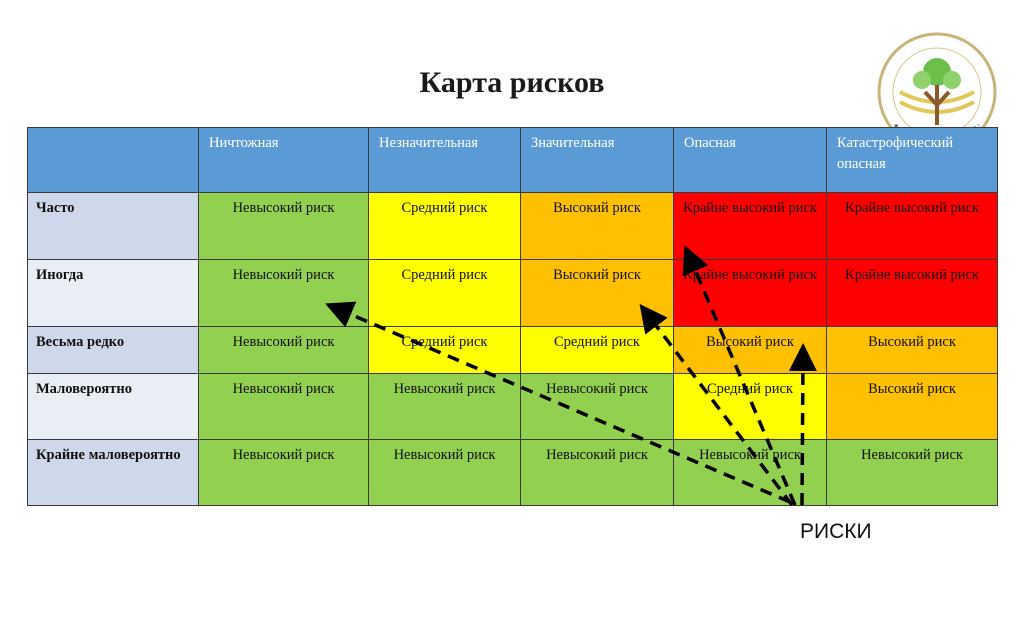  What do you see at coordinates (113, 350) in the screenshot?
I see `row-header: Весьма редко` at bounding box center [113, 350].